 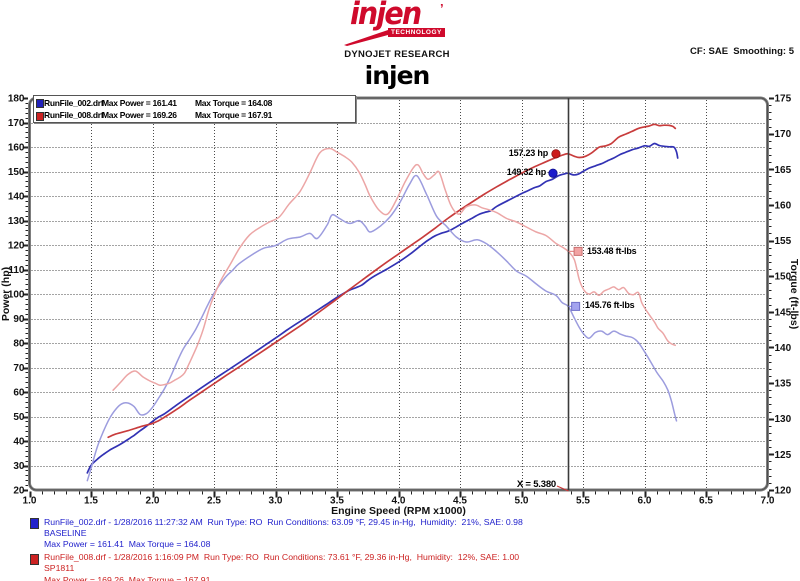 What do you see at coordinates (783, 348) in the screenshot?
I see `y-right-tick-label: 140` at bounding box center [783, 348].